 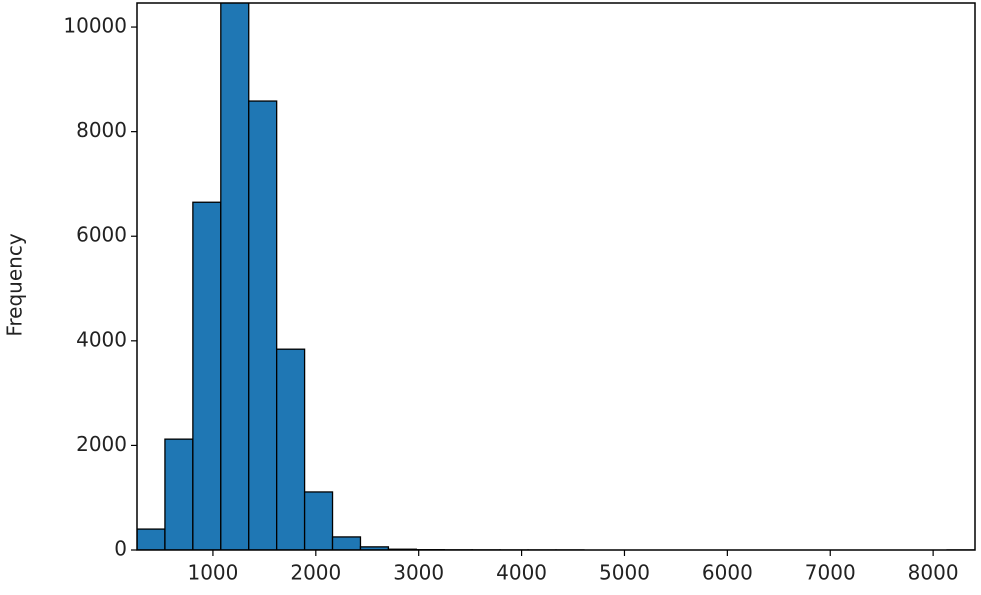 I want to click on y-tick-label: 10000, so click(x=95, y=26).